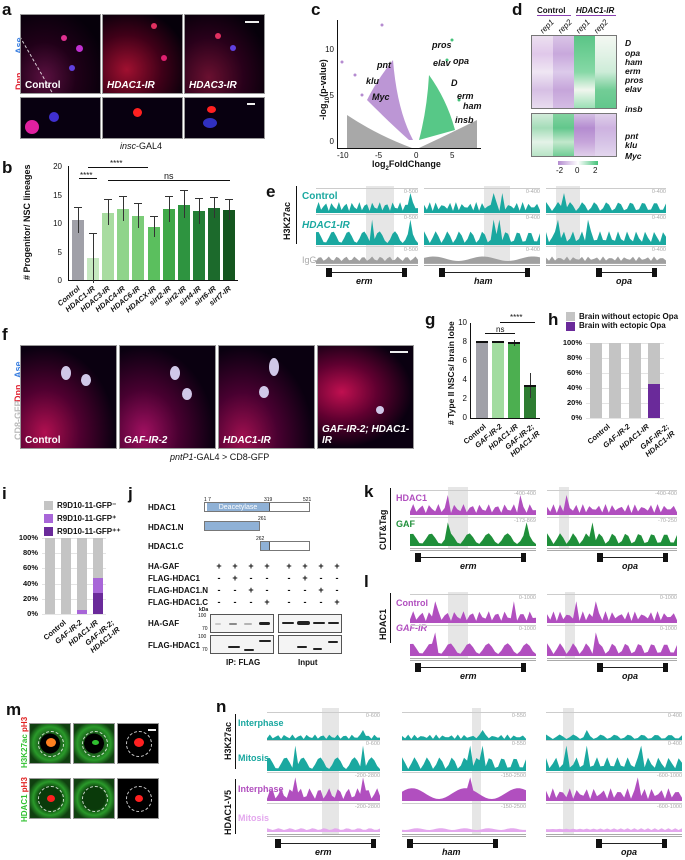  I want to click on label-control: Control, so click(43, 85).